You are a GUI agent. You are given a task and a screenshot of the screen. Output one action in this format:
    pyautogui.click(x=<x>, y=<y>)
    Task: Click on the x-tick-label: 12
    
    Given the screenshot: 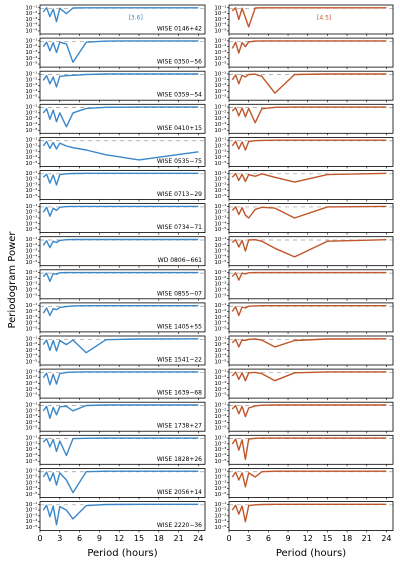 What is the action you would take?
    pyautogui.click(x=119, y=538)
    